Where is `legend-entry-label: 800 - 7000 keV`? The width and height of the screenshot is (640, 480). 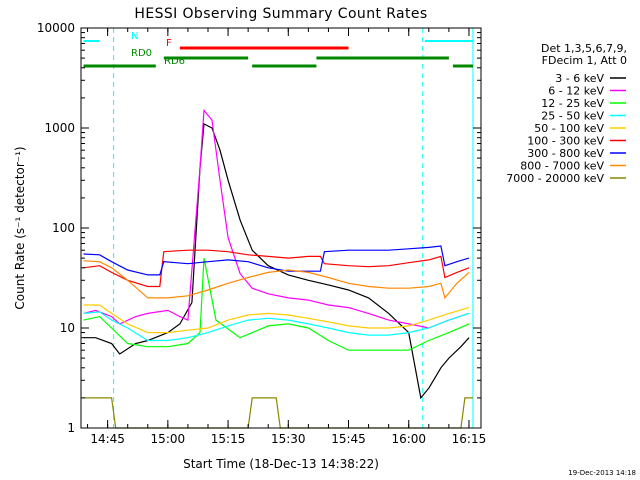 legend-entry-label: 800 - 7000 keV is located at coordinates (562, 166).